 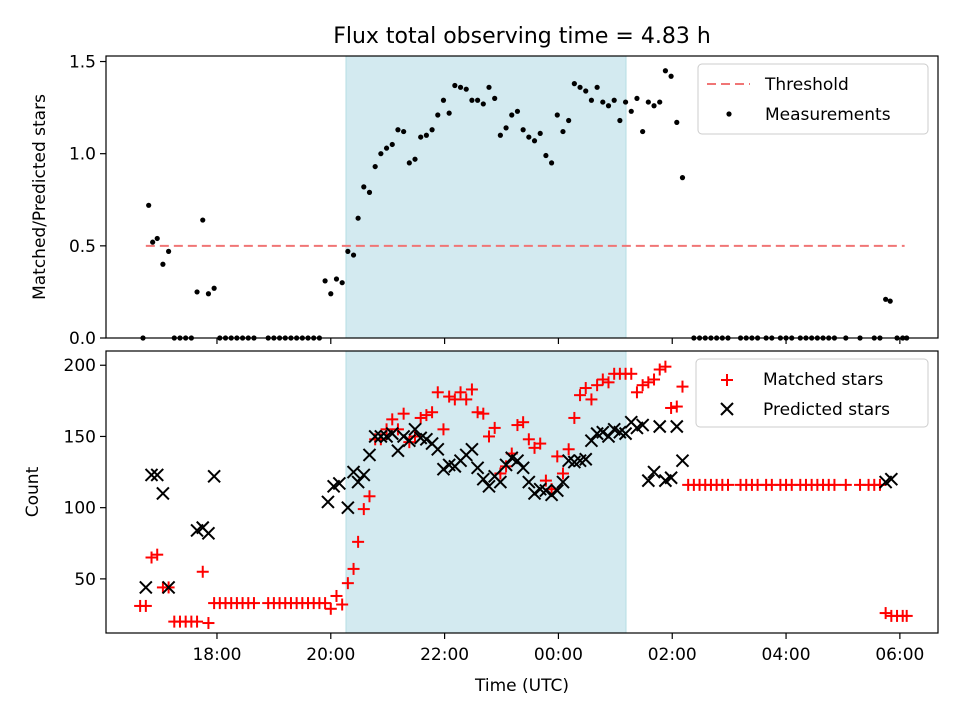 I want to click on measurements-legend-swatch, so click(x=729, y=114).